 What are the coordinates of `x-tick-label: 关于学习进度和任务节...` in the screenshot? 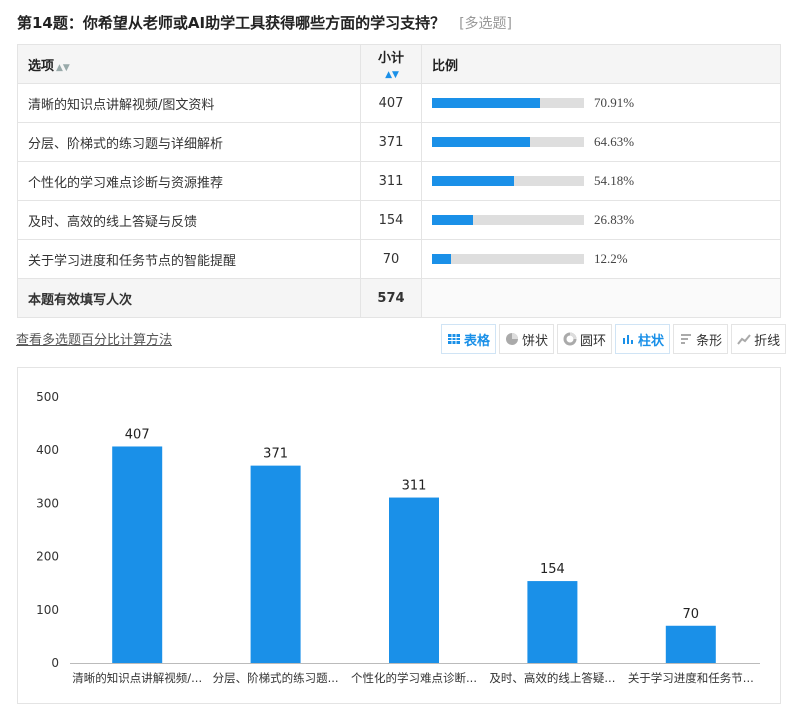 It's located at (691, 678).